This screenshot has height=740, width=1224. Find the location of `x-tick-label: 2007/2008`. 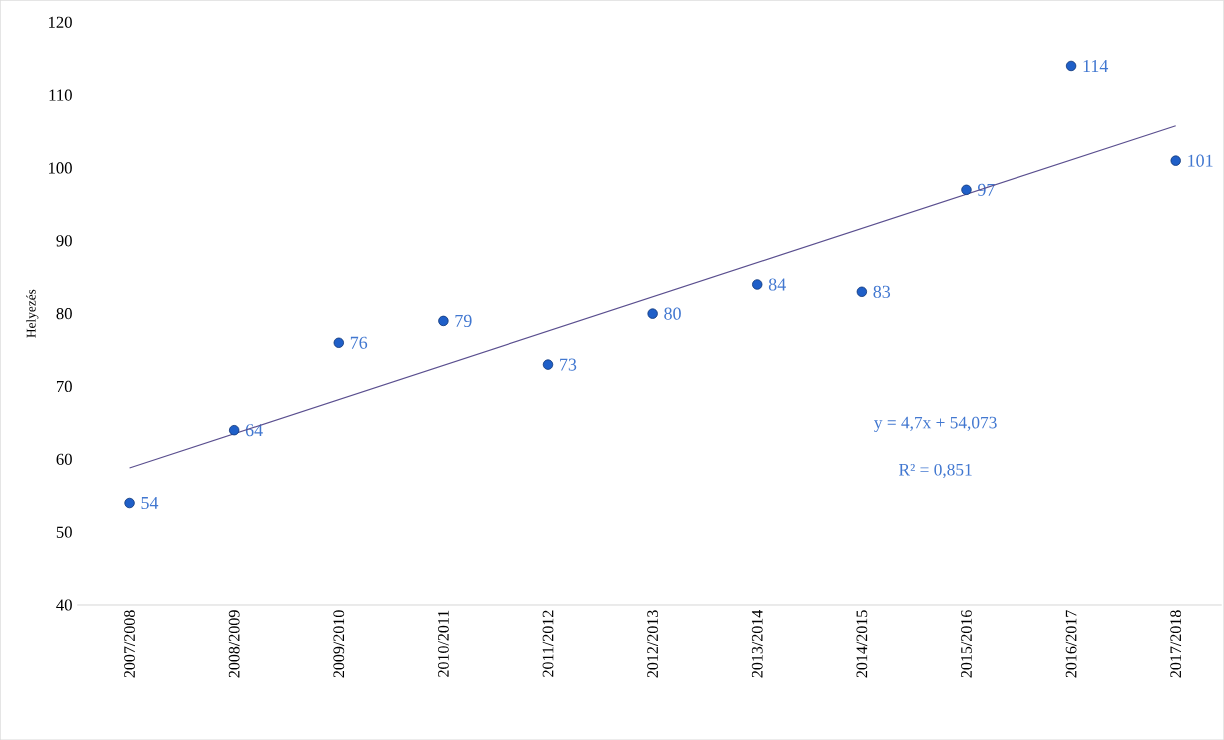

x-tick-label: 2007/2008 is located at coordinates (129, 644).